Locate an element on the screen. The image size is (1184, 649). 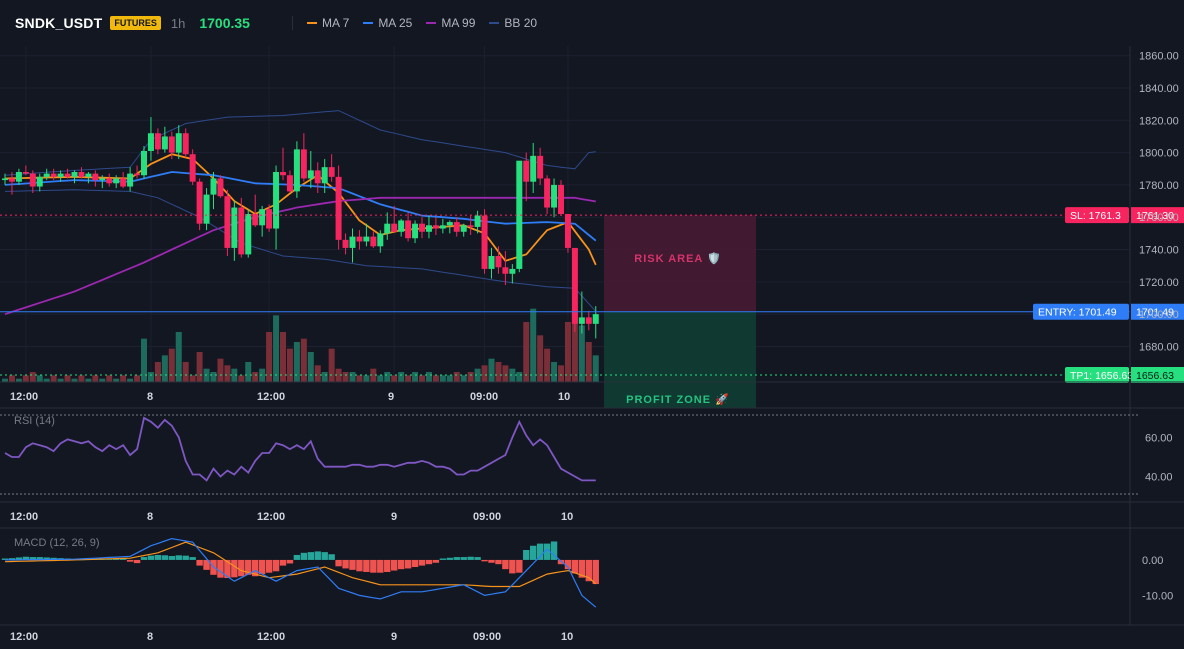
symbol-name: SNDK_USDT is located at coordinates (59, 23).